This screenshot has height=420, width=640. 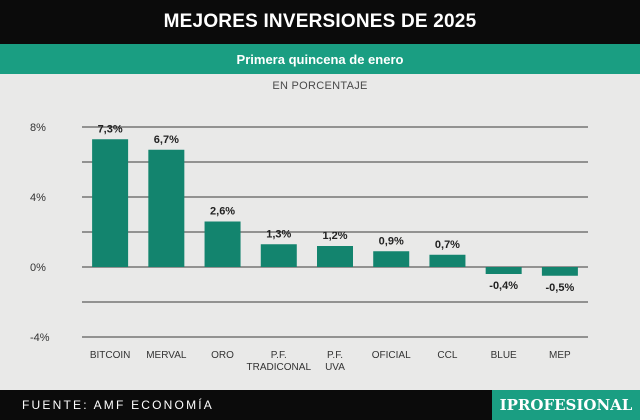 I want to click on brand-logo-text: IPROFESIONAL, so click(x=566, y=405).